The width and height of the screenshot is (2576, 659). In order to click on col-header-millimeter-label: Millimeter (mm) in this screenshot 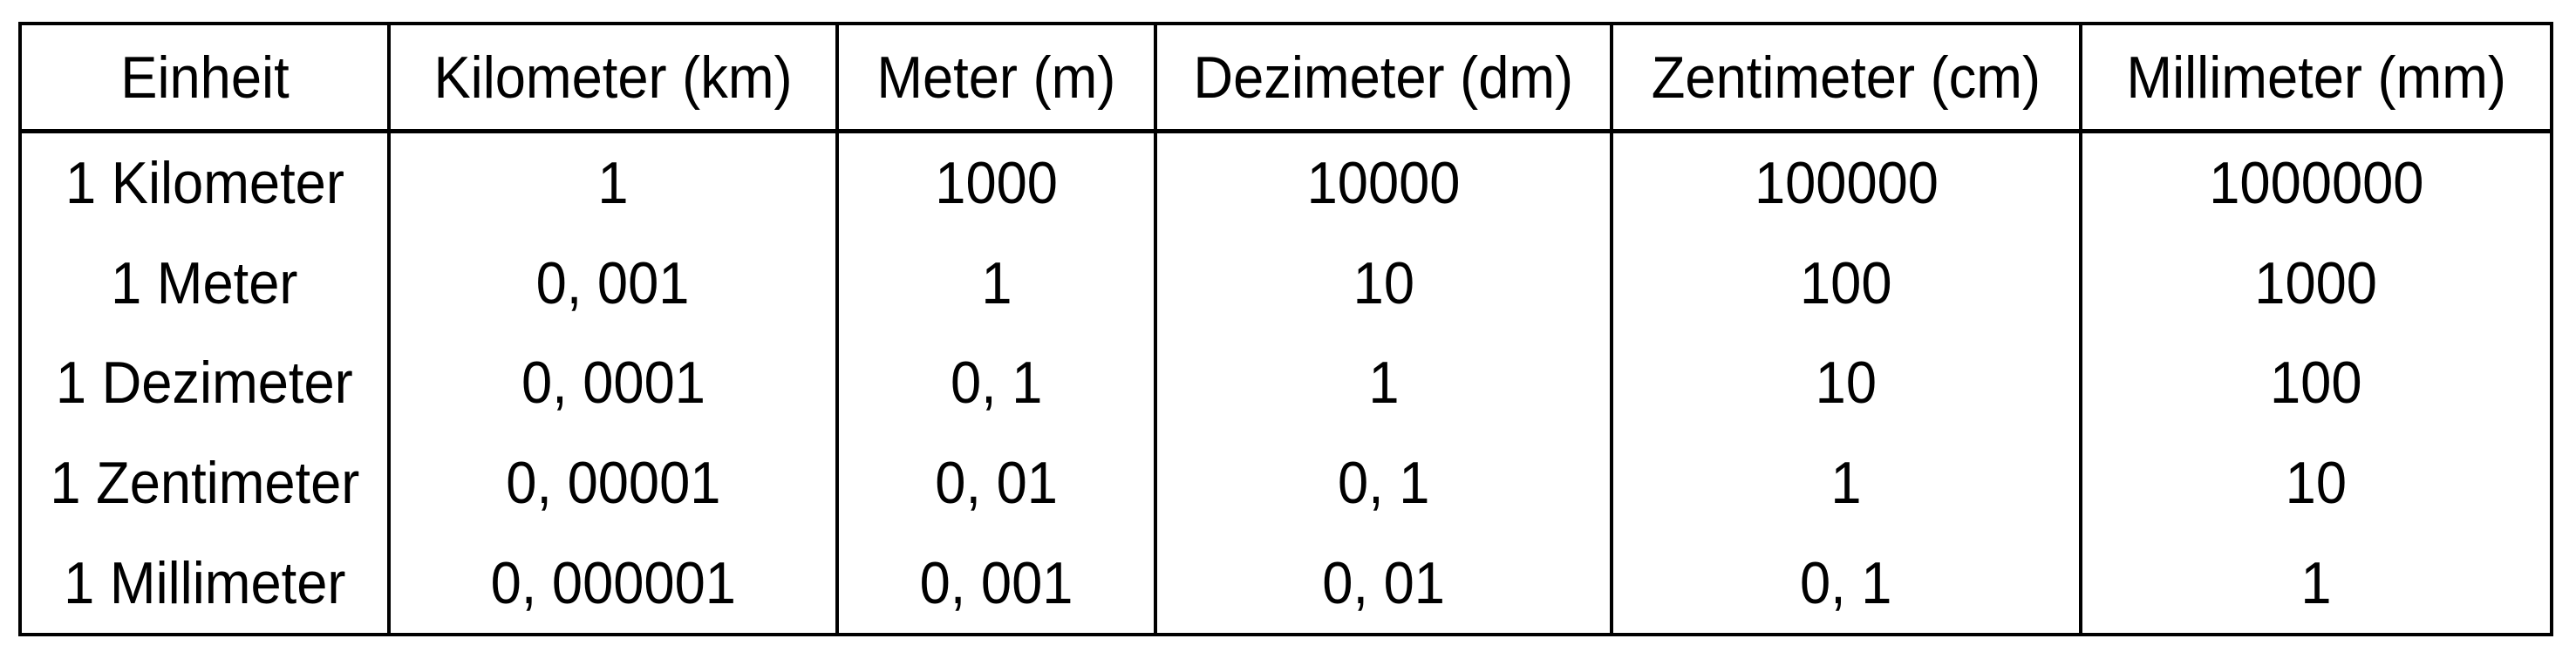, I will do `click(2316, 78)`.